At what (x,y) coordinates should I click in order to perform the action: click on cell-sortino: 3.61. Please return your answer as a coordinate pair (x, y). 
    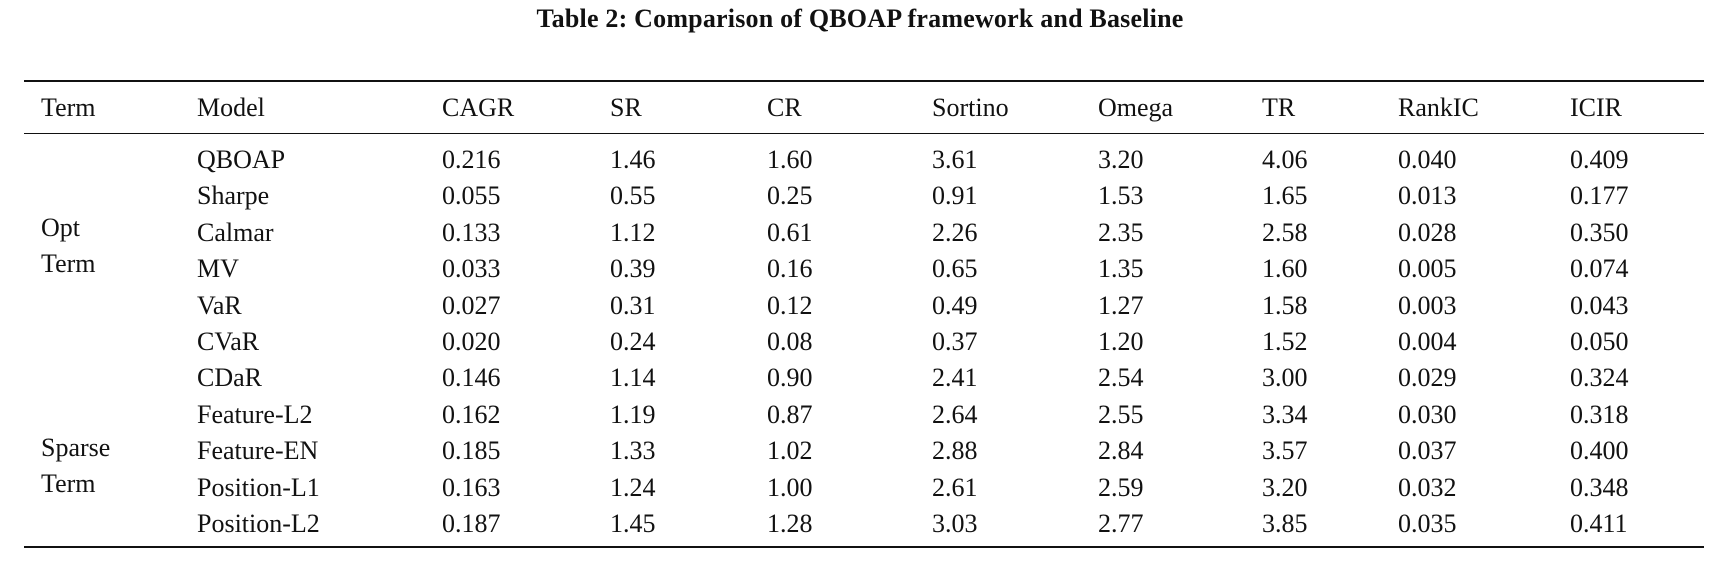
    Looking at the image, I should click on (955, 159).